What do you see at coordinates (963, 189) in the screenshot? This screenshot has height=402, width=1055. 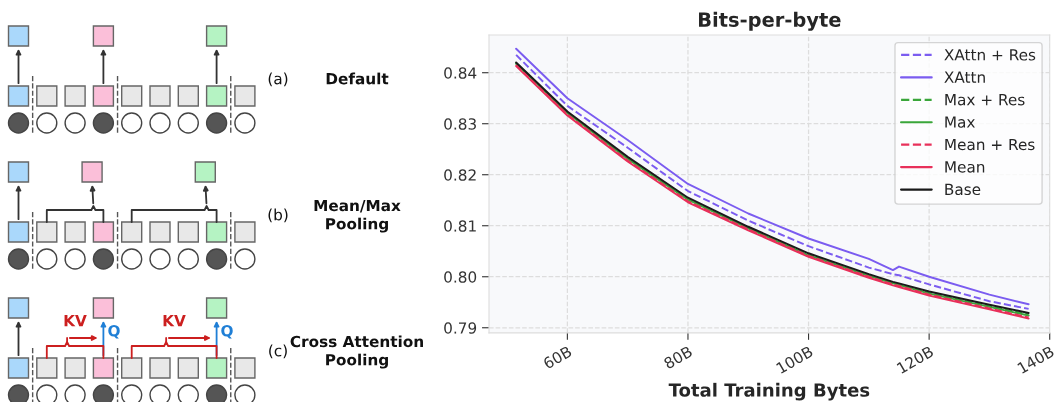 I see `legend-label: Base` at bounding box center [963, 189].